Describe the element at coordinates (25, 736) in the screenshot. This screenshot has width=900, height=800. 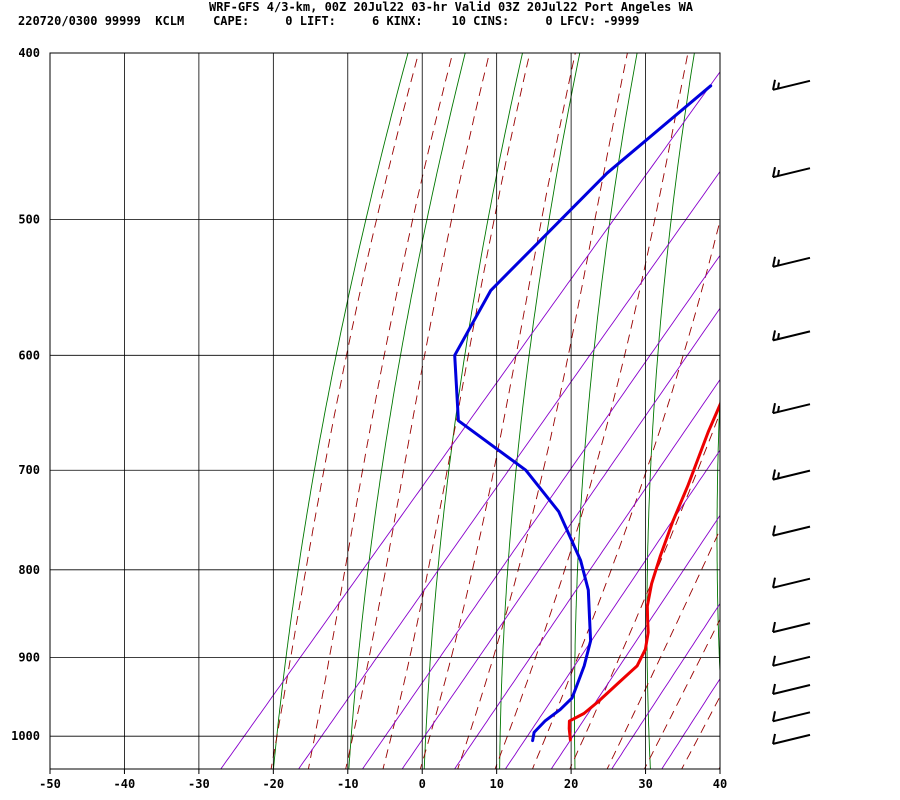
I see `pressure-tick-label: 1000` at that location.